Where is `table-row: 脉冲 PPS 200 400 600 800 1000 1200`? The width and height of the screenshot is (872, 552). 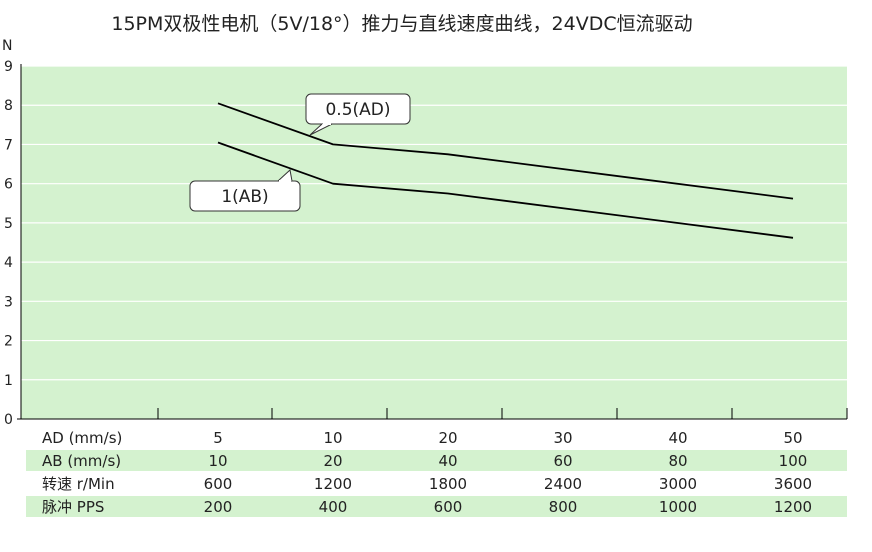 table-row: 脉冲 PPS 200 400 600 800 1000 1200 is located at coordinates (436, 506).